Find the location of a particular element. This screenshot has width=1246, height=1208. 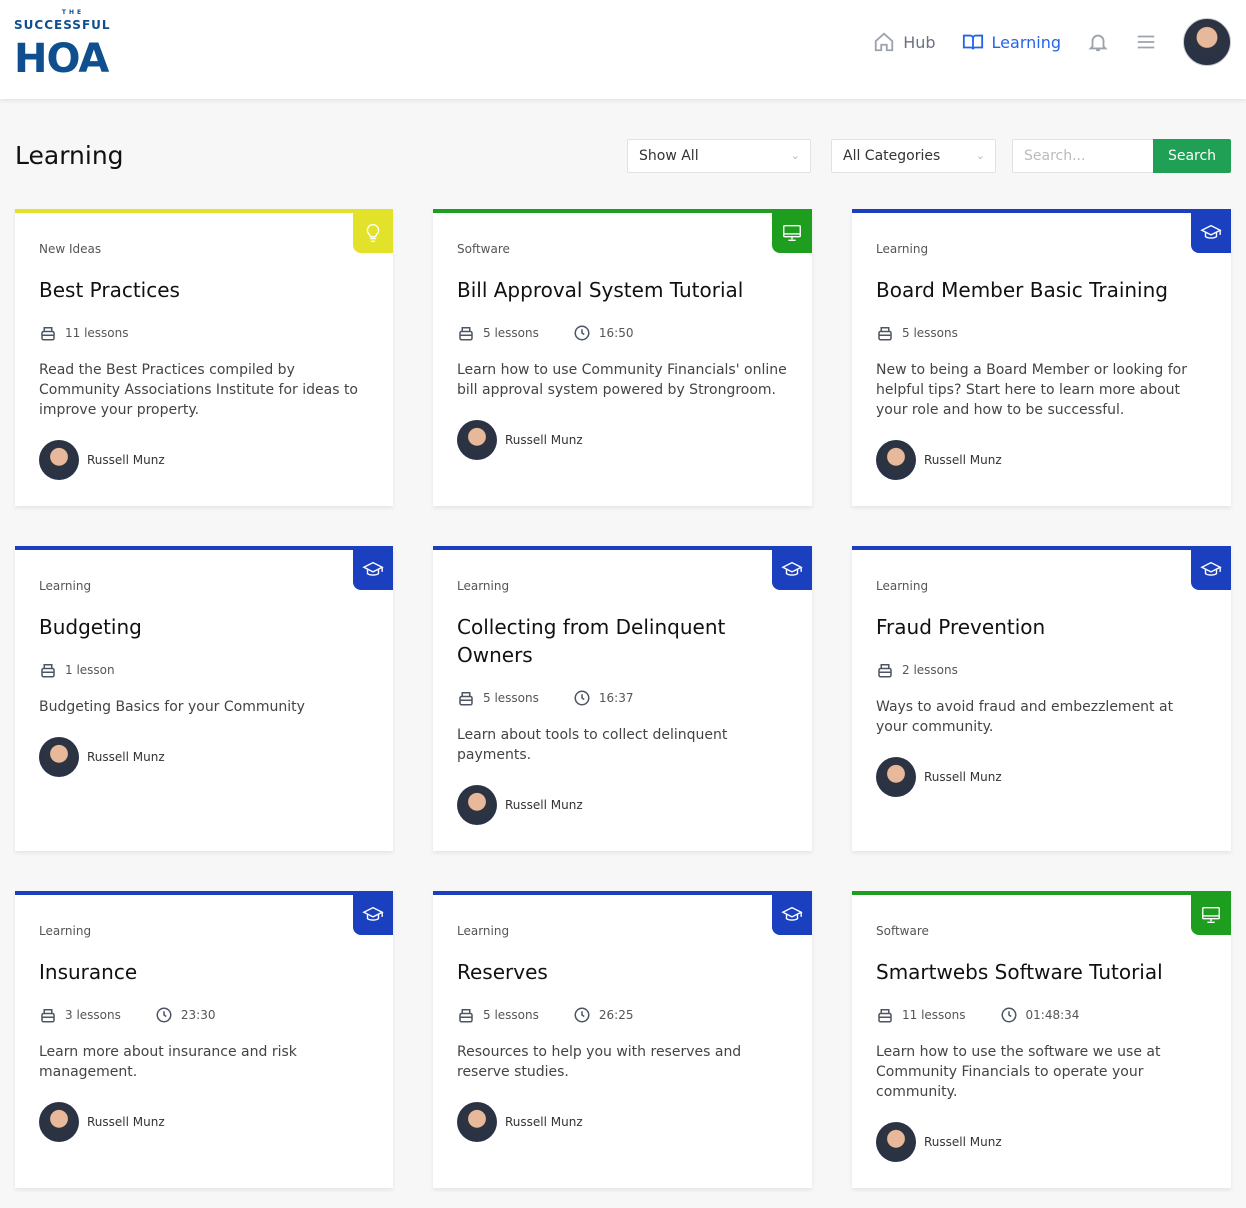

type-select: Show All ⌄ is located at coordinates (719, 156).